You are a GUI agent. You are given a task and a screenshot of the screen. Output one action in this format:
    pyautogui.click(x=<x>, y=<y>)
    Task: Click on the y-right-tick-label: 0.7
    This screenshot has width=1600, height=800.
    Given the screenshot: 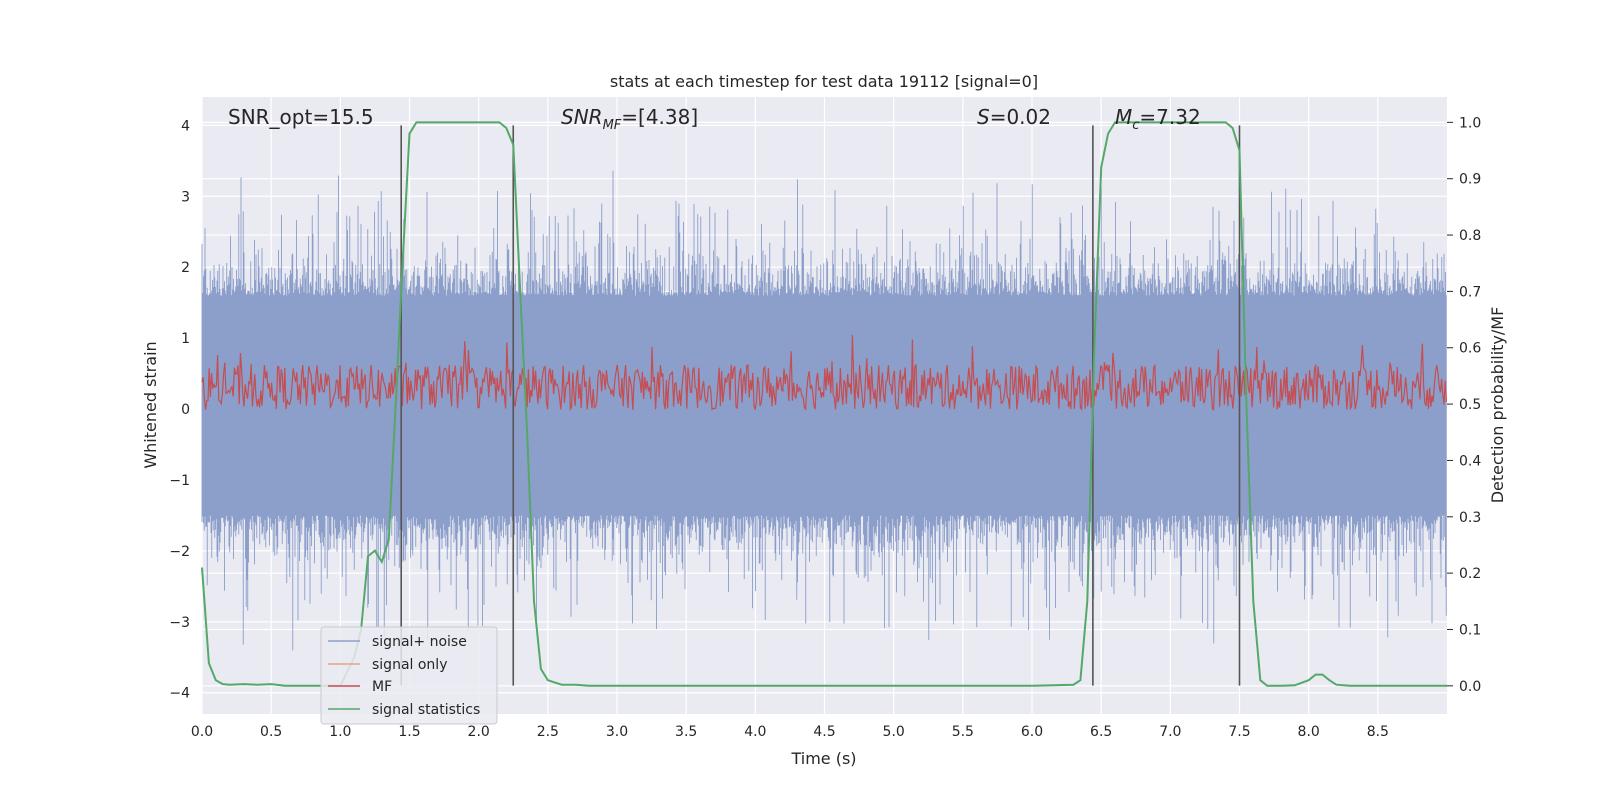 What is the action you would take?
    pyautogui.click(x=1470, y=292)
    